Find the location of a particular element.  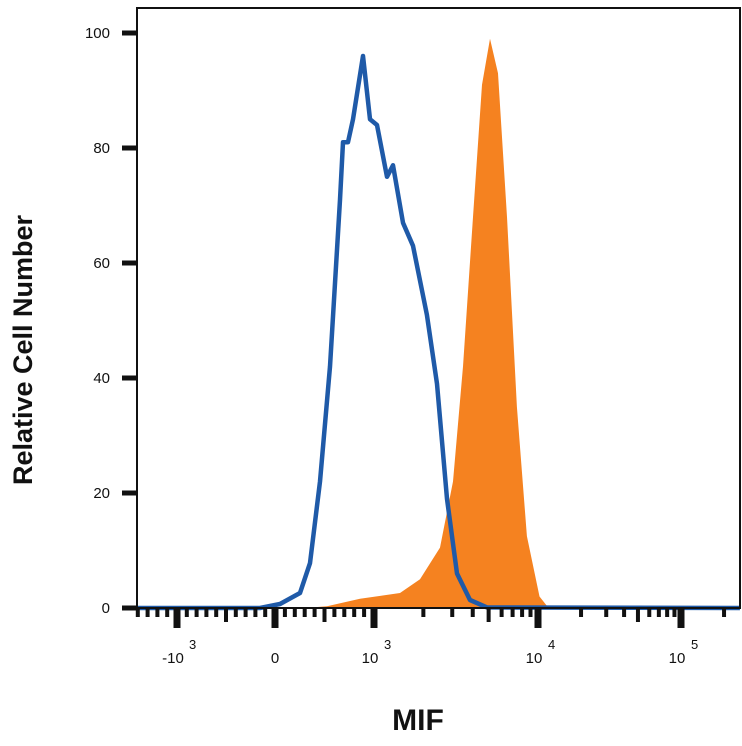

y-tick-label: 100 is located at coordinates (97, 33).